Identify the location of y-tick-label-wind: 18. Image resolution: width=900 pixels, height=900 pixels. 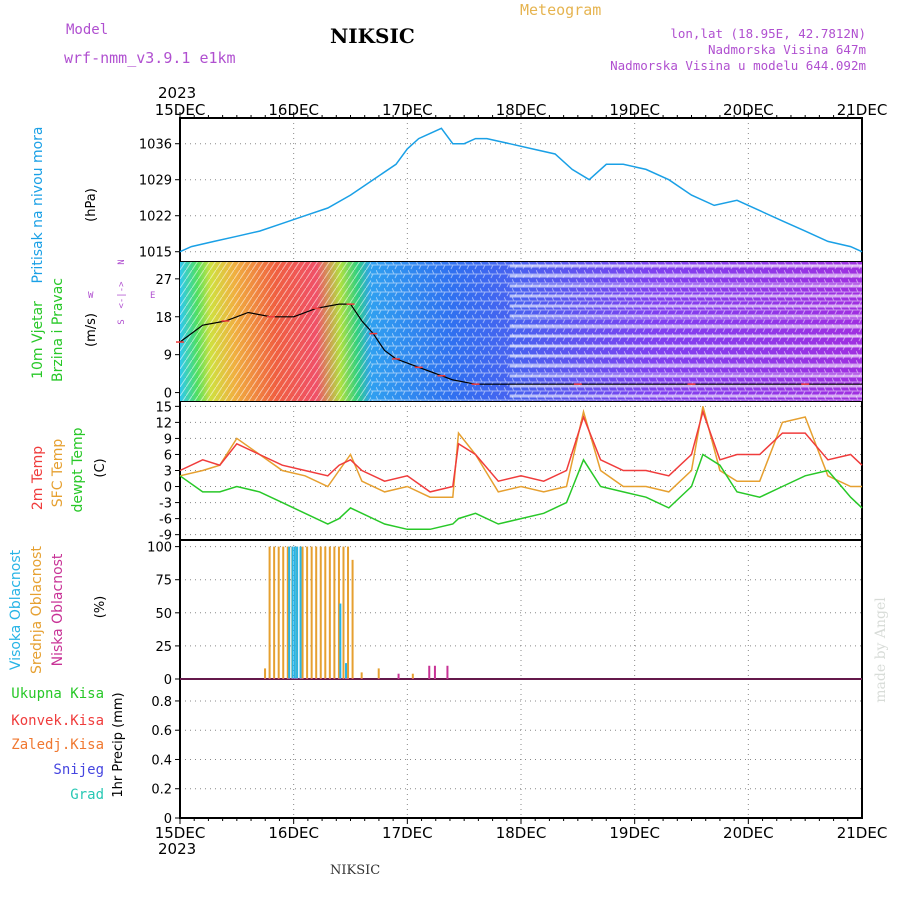
(163, 318).